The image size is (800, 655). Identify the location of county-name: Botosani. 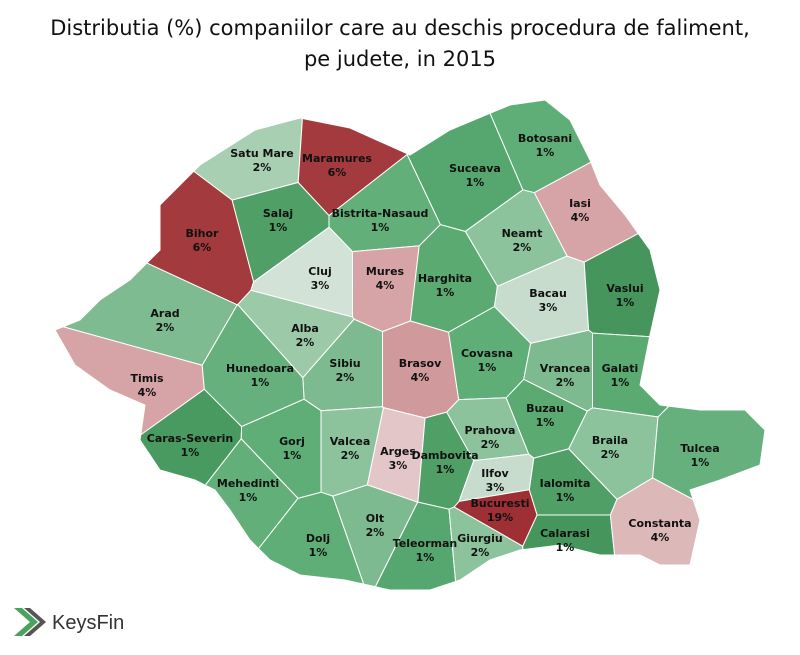
(545, 138).